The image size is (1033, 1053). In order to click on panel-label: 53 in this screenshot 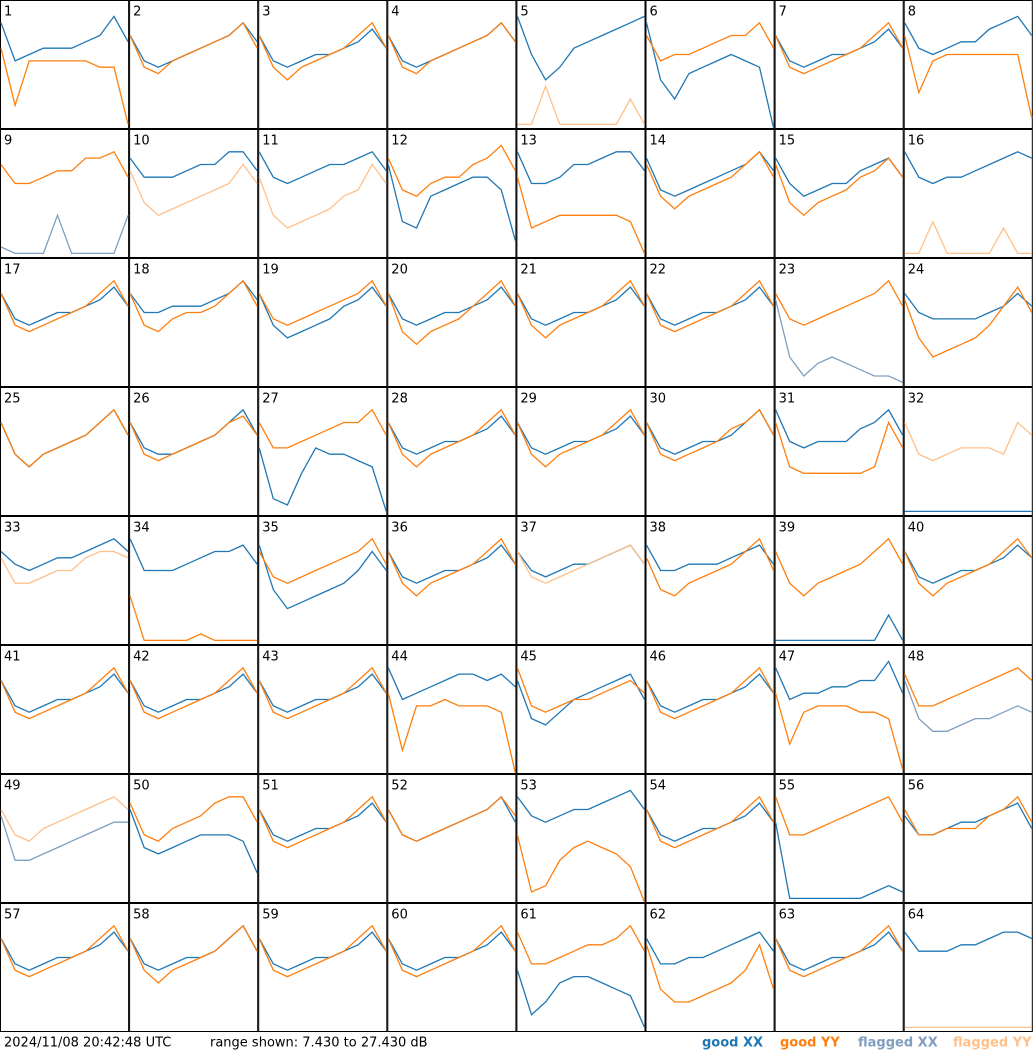, I will do `click(528, 786)`.